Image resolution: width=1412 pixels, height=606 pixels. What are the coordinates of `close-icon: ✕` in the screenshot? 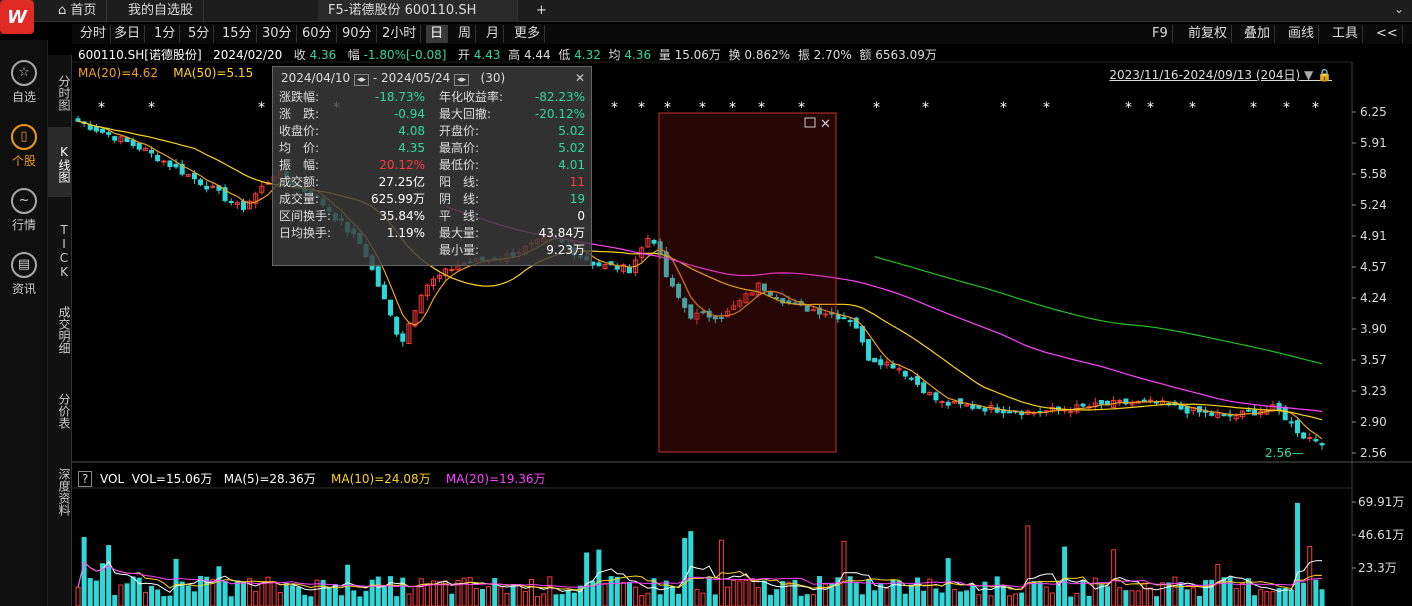 It's located at (580, 78).